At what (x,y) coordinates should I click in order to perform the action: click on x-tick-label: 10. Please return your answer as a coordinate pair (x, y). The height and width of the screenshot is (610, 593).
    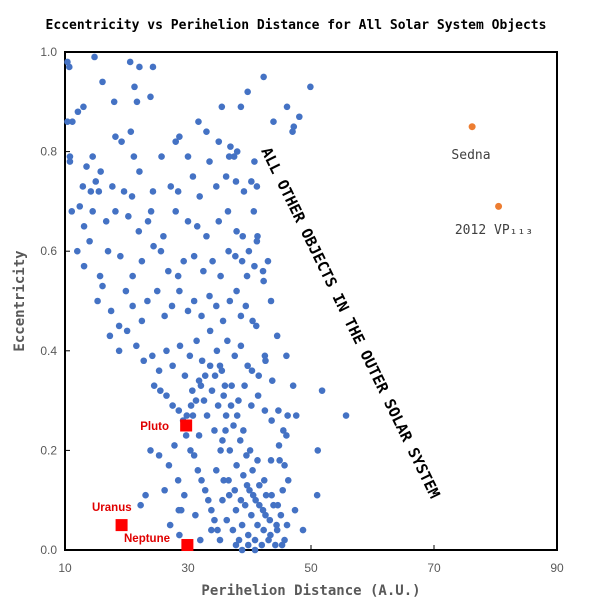
    Looking at the image, I should click on (65, 568).